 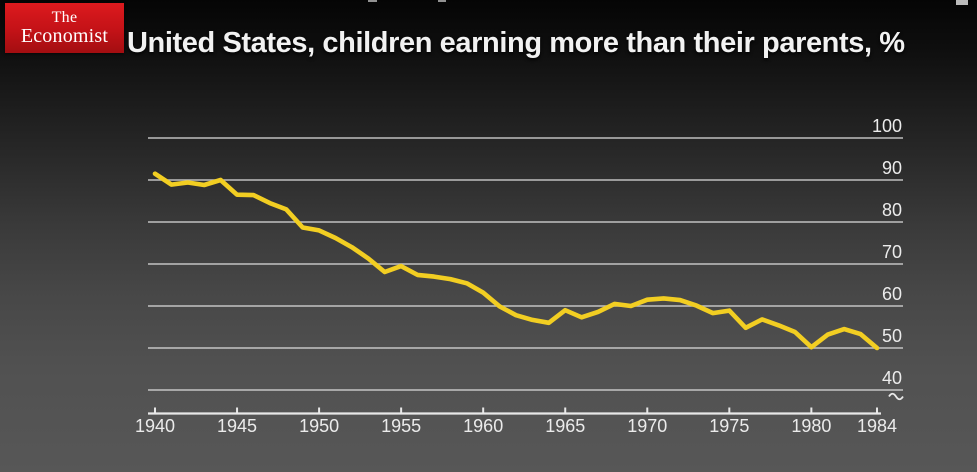 I want to click on economist-logo: The Economist, so click(x=64, y=28).